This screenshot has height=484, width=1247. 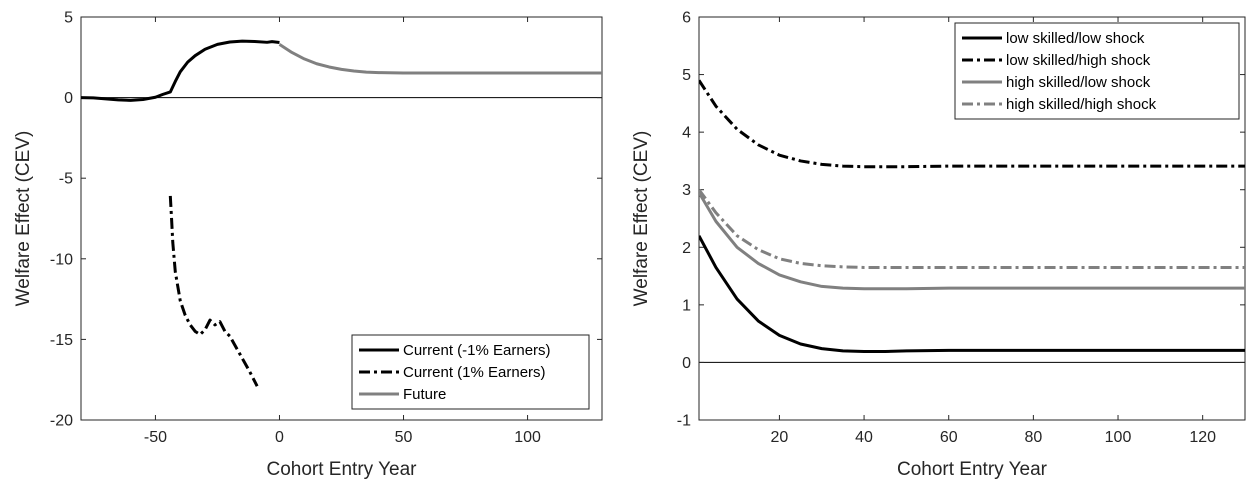 What do you see at coordinates (686, 305) in the screenshot?
I see `y-tick-label: 1` at bounding box center [686, 305].